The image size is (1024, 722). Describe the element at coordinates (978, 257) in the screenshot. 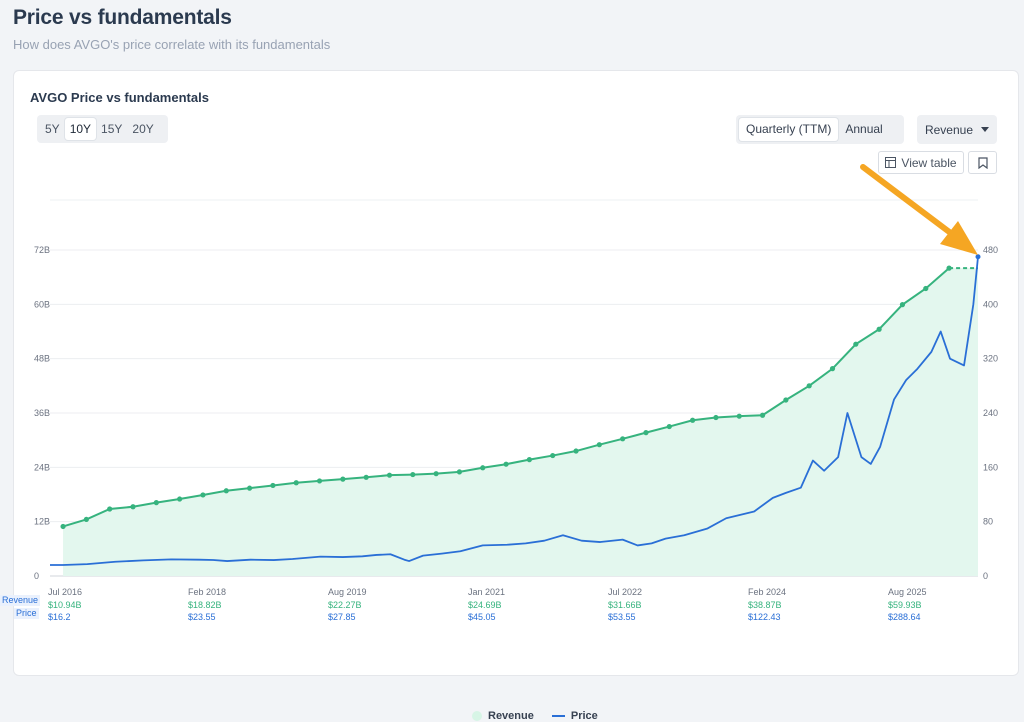

I see `price-latest-point` at that location.